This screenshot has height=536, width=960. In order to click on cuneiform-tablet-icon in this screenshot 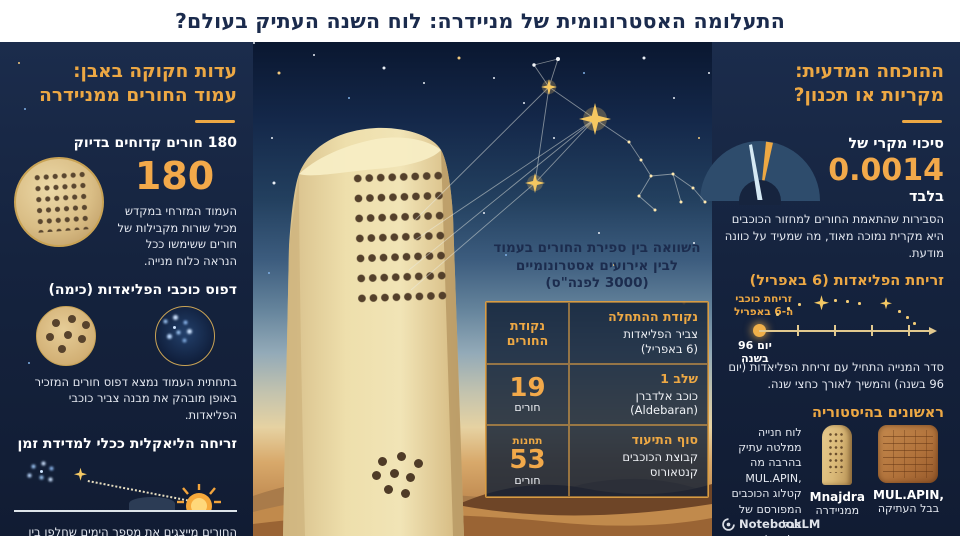, I will do `click(908, 453)`.